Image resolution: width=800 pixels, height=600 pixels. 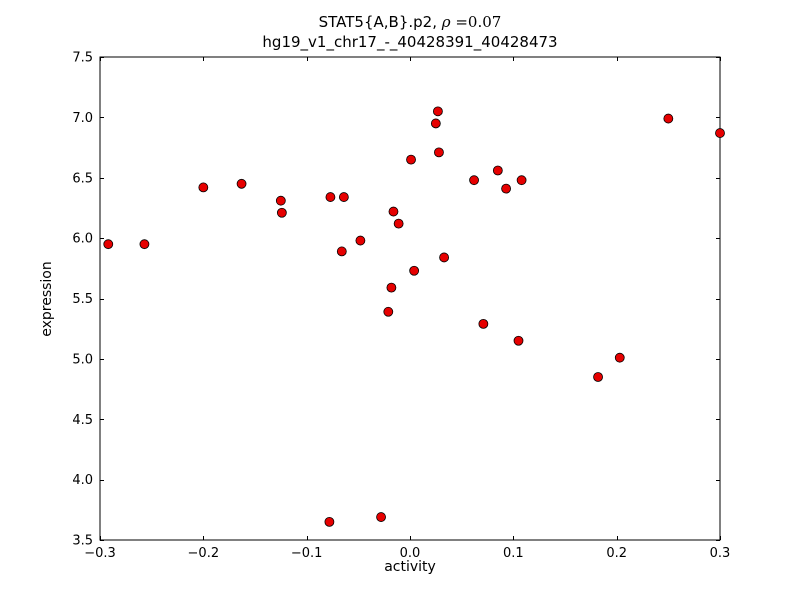 What do you see at coordinates (410, 567) in the screenshot?
I see `x-axis-label: activity` at bounding box center [410, 567].